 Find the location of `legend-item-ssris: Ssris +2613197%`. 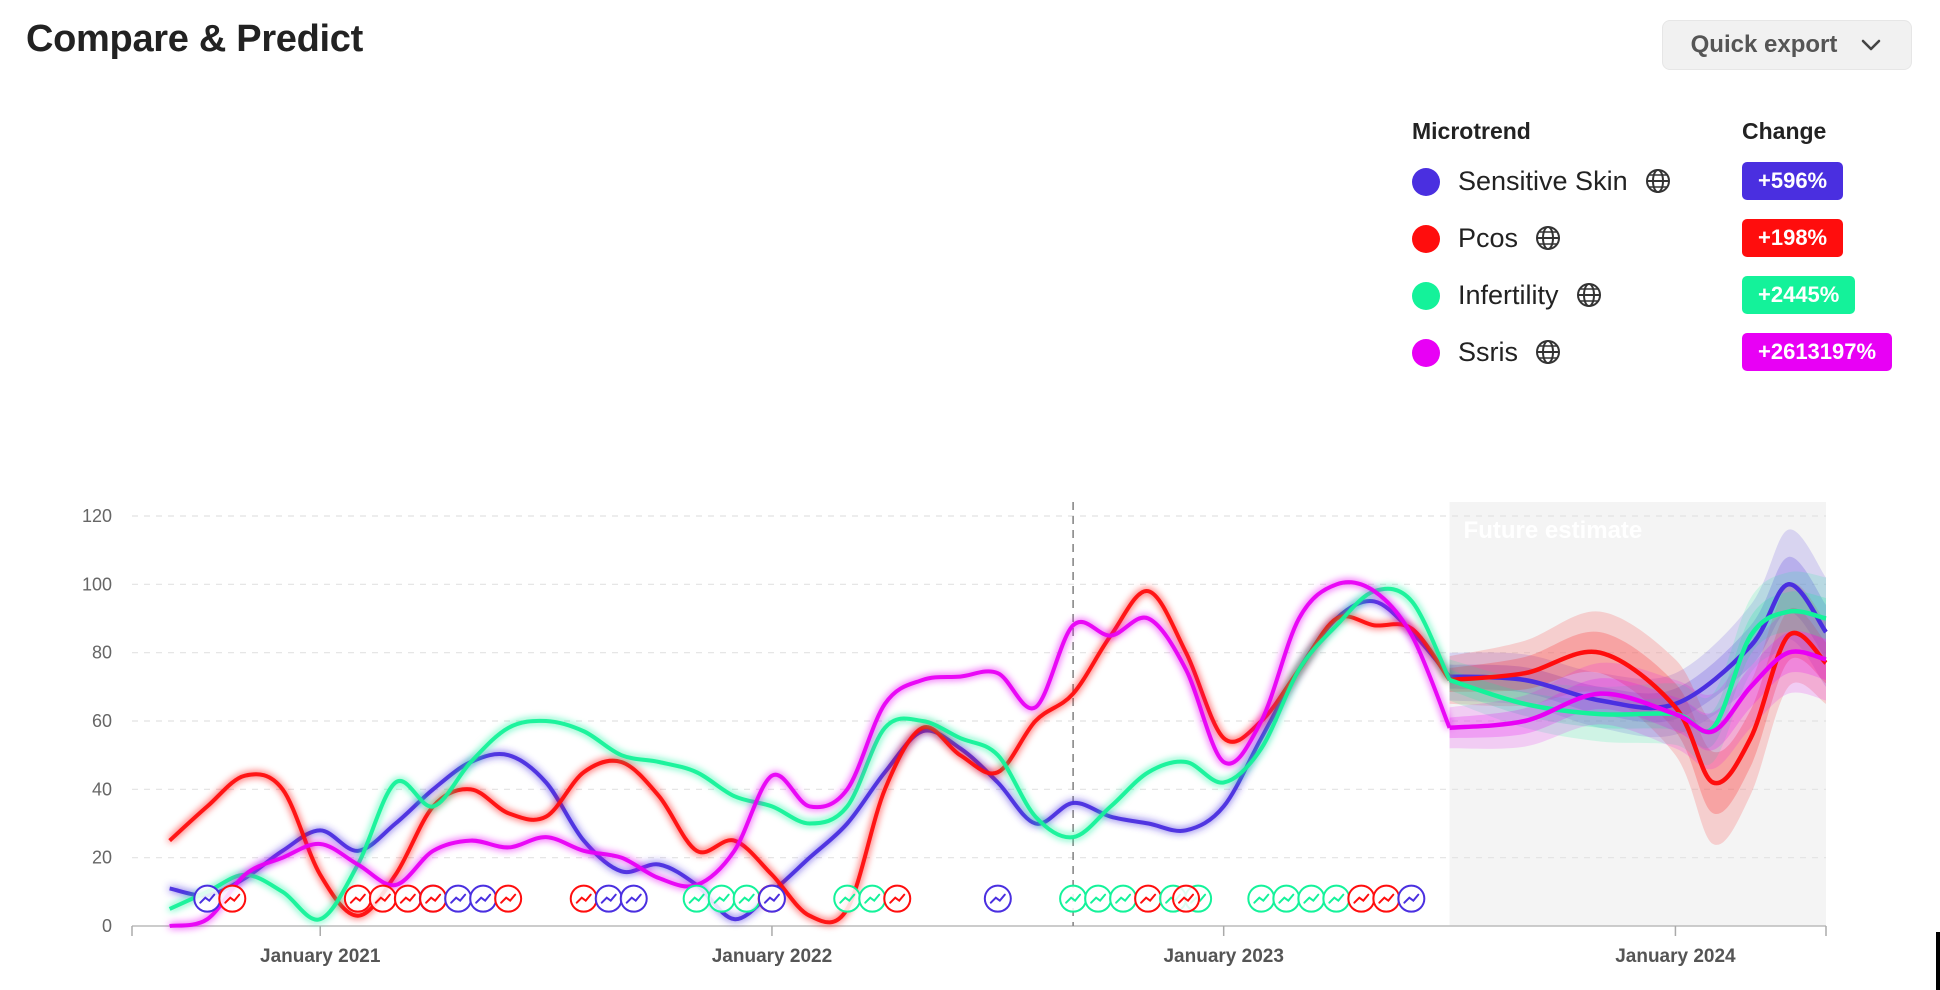

legend-item-ssris: Ssris +2613197% is located at coordinates (1662, 353).